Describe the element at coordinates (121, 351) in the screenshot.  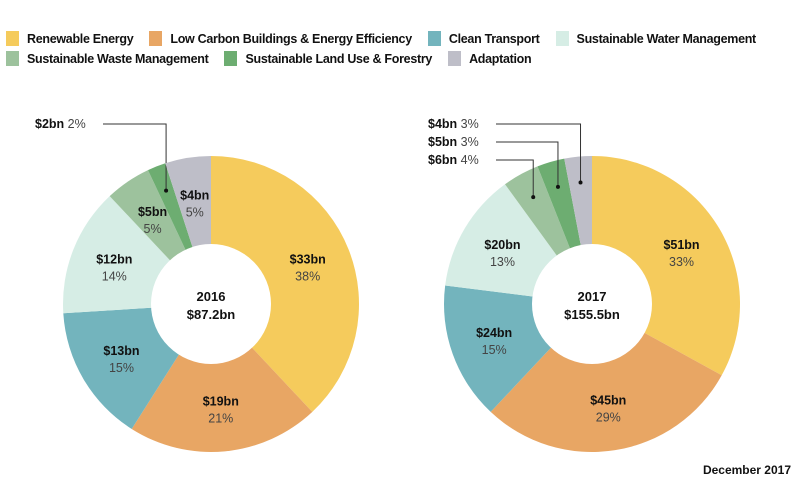
I see `slice-value-label: $13bn` at that location.